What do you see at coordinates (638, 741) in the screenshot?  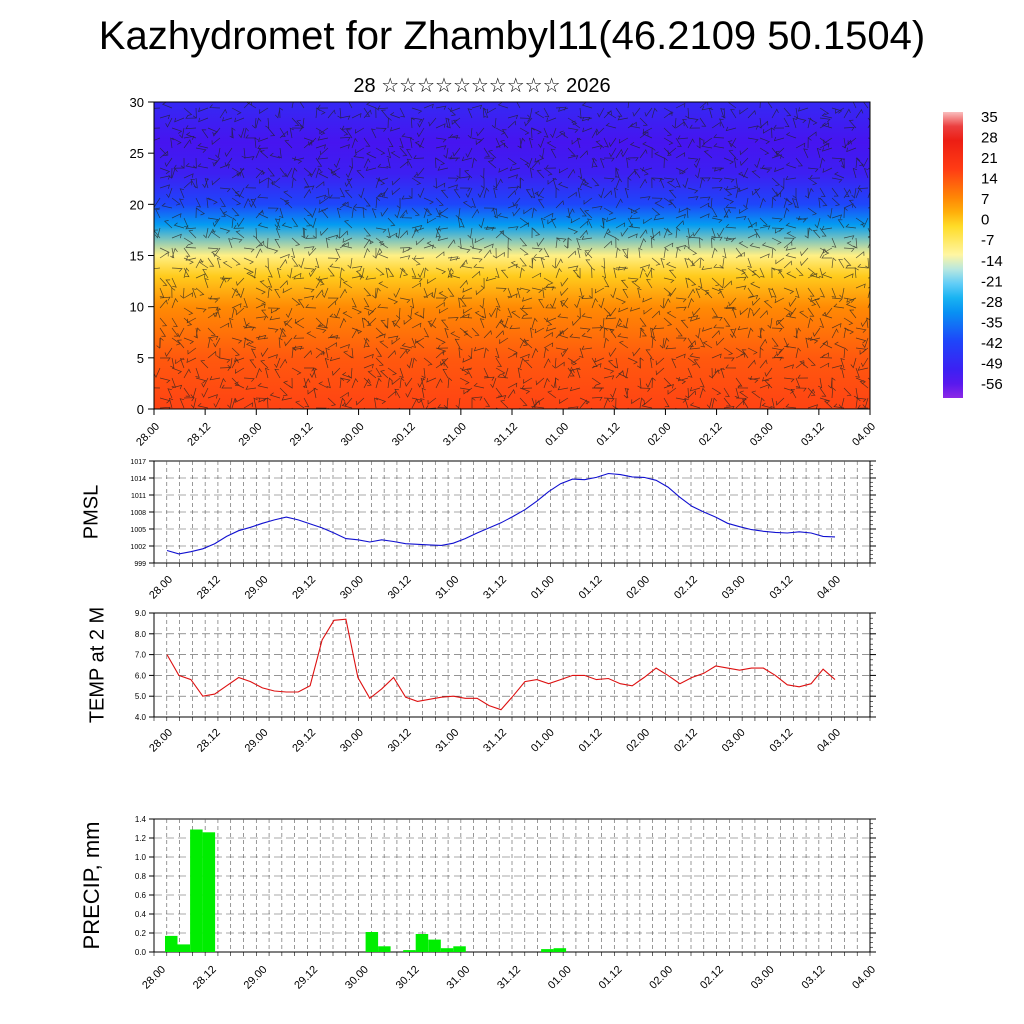 I see `x-tick-label: 02.00` at bounding box center [638, 741].